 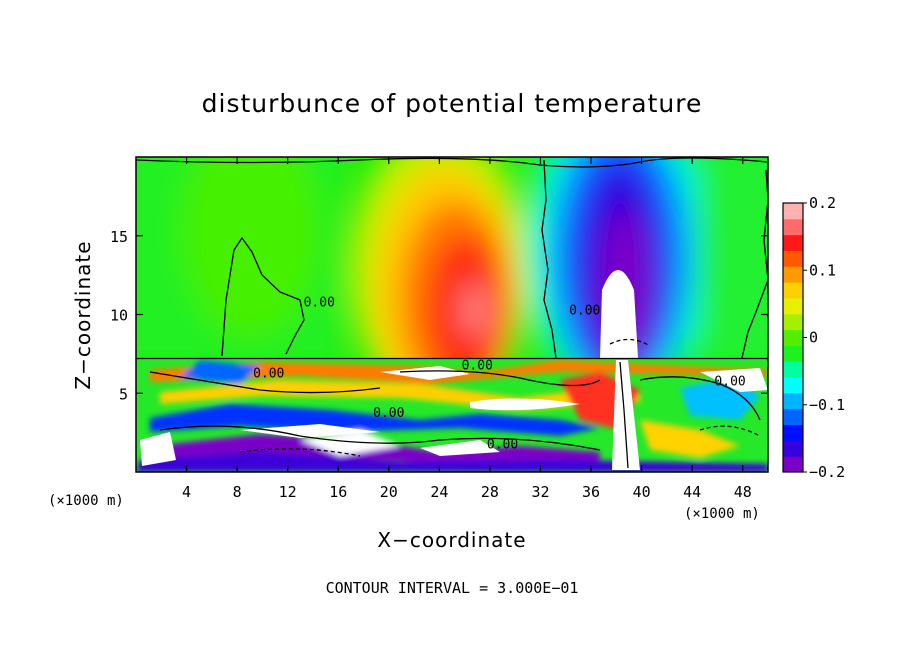 I want to click on x-tick-label: 12, so click(x=288, y=492).